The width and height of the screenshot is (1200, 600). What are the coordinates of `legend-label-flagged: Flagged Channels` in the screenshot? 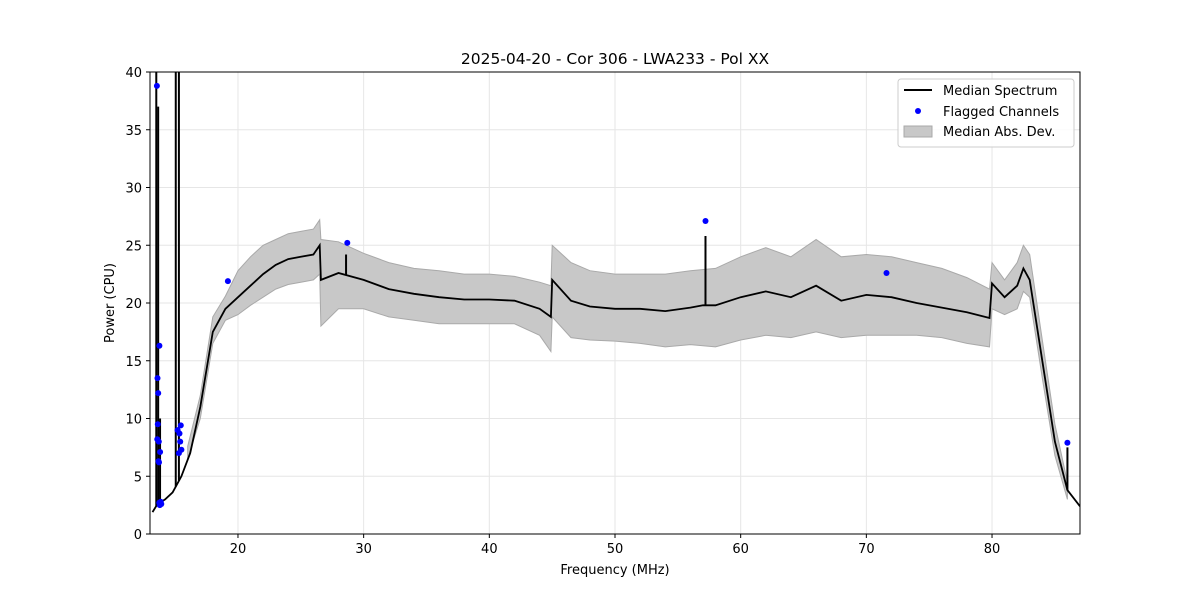 It's located at (1001, 112).